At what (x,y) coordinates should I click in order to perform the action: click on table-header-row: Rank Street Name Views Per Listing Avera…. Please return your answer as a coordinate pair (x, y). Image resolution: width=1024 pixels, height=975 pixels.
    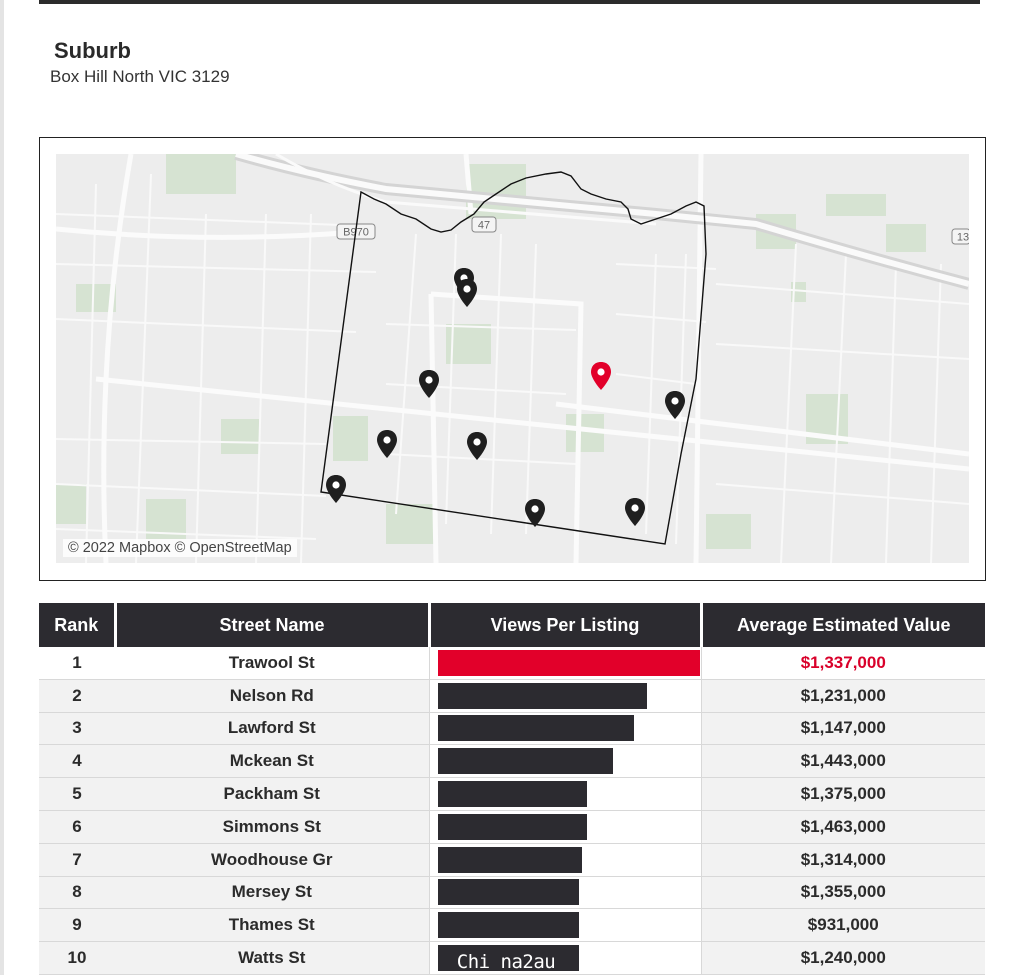
    Looking at the image, I should click on (512, 625).